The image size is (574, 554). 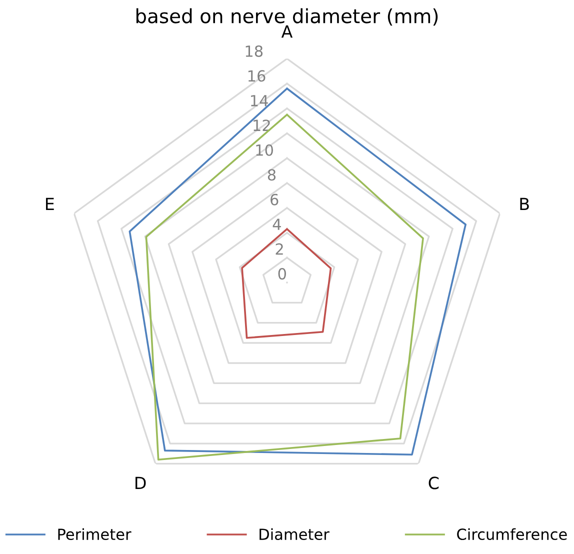 I want to click on y-tick-label: 0, so click(x=282, y=274).